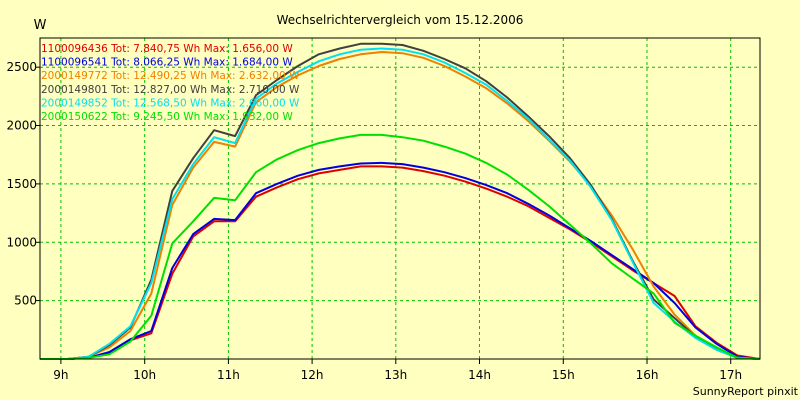 This screenshot has width=800, height=400. I want to click on x-tick-label: 10h, so click(144, 375).